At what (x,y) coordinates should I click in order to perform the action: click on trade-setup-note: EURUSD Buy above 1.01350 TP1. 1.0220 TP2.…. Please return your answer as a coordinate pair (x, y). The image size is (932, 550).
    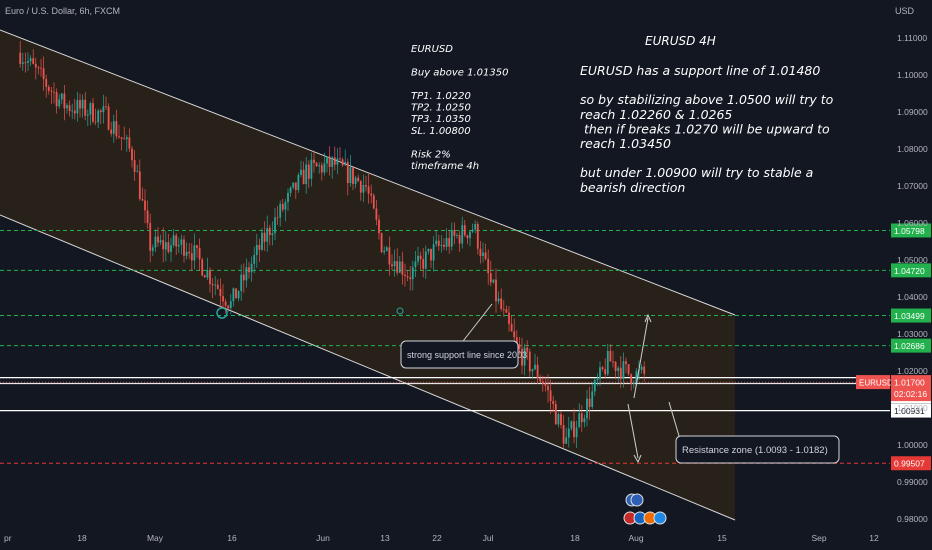
    Looking at the image, I should click on (460, 108).